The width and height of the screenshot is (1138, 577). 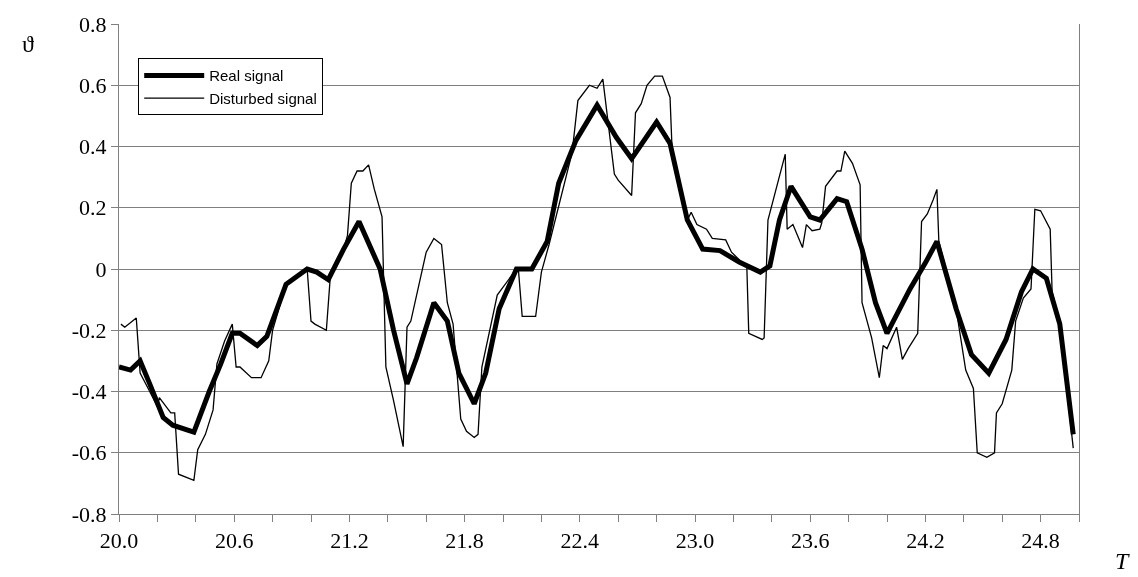 What do you see at coordinates (89, 514) in the screenshot?
I see `y-tick-label: -0.8` at bounding box center [89, 514].